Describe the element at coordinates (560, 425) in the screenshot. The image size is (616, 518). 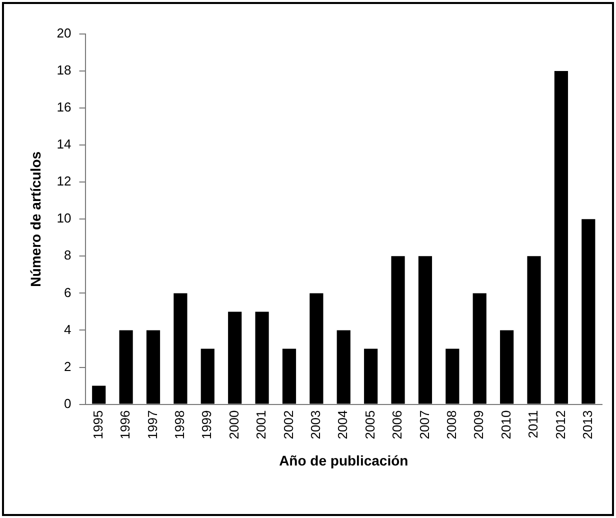
I see `x-tick-label: 2012` at that location.